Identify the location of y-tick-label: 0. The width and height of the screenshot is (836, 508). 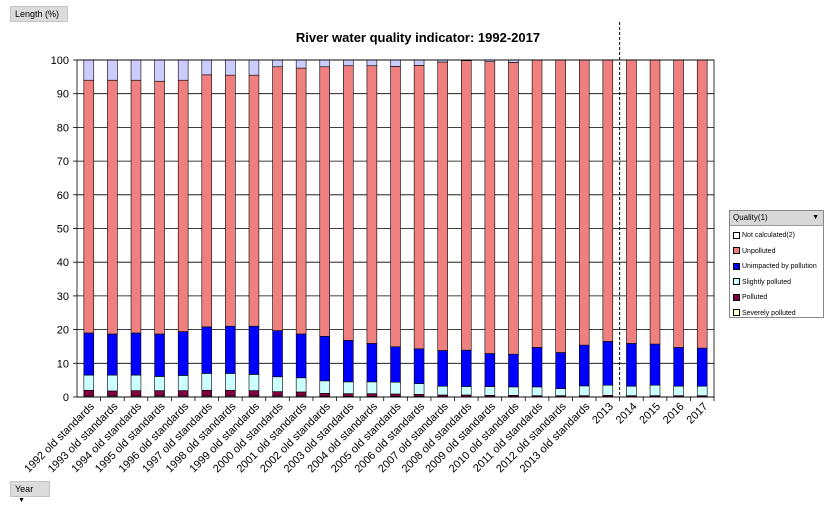
(66, 398).